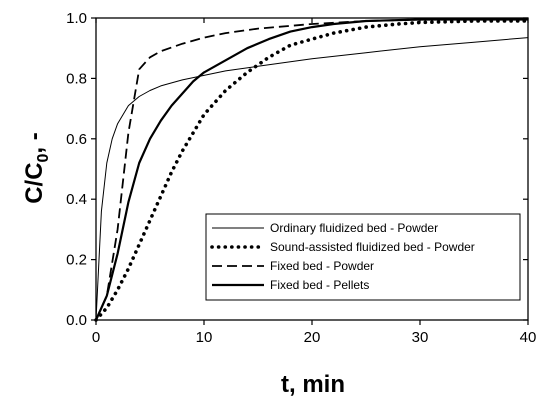 The height and width of the screenshot is (405, 550). Describe the element at coordinates (313, 384) in the screenshot. I see `x-axis-title: t, min` at that location.